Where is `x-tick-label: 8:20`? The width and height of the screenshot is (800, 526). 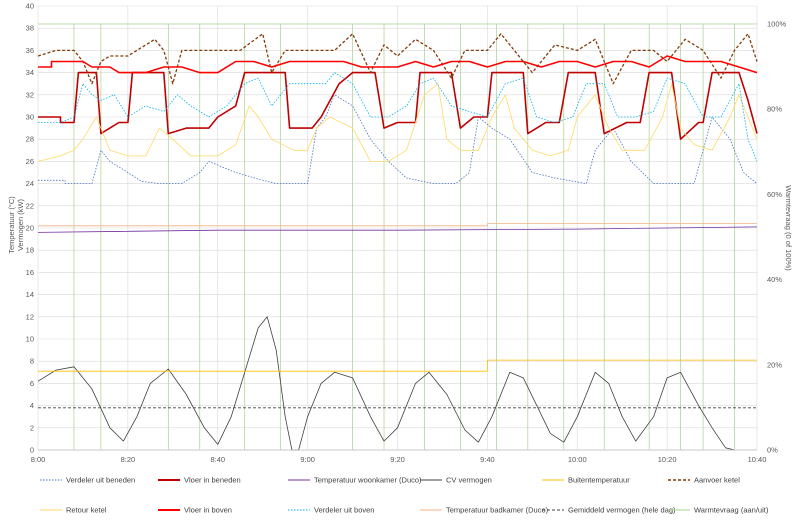
x-tick-label: 8:20 is located at coordinates (128, 459).